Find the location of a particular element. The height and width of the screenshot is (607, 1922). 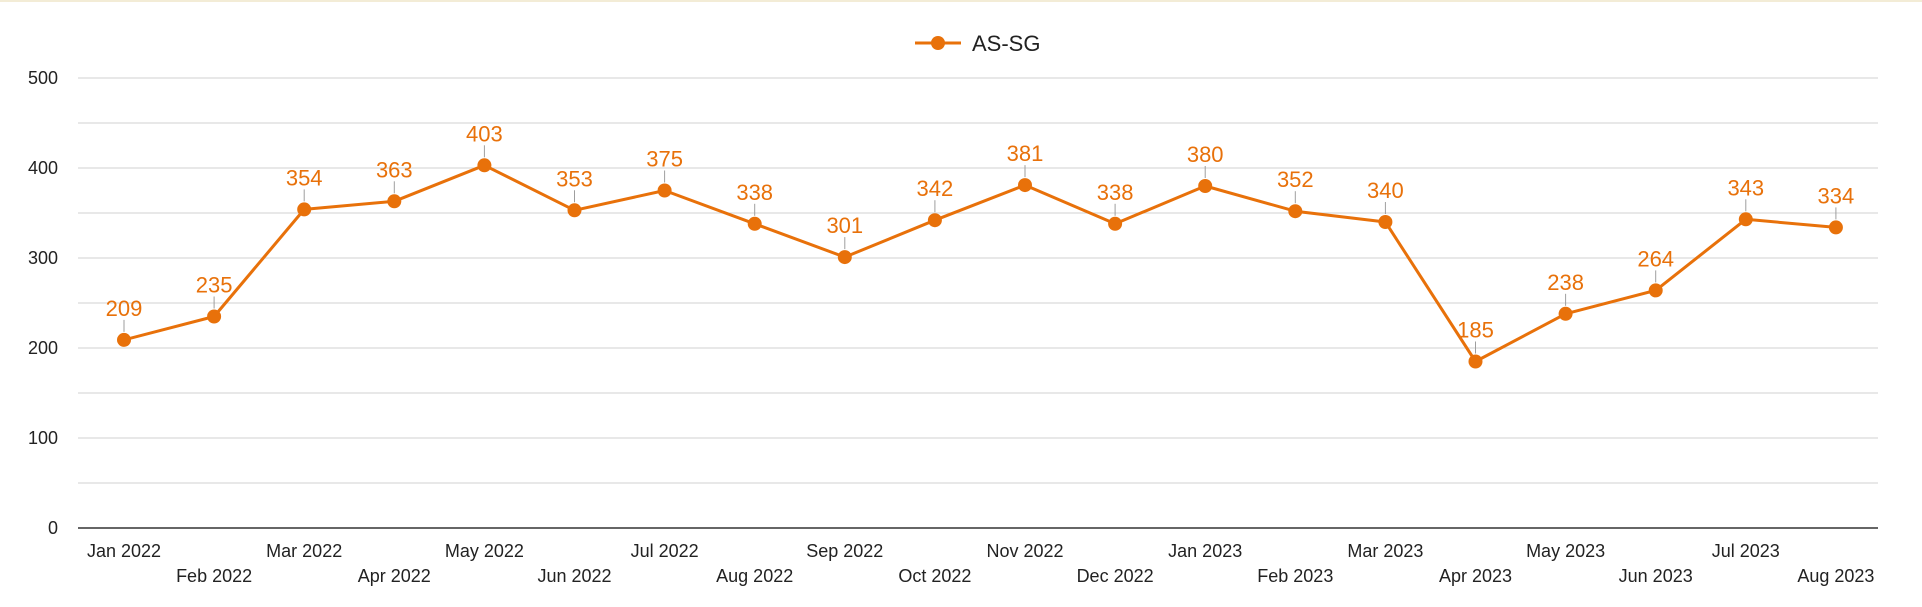

data-label: 334 is located at coordinates (1836, 195).